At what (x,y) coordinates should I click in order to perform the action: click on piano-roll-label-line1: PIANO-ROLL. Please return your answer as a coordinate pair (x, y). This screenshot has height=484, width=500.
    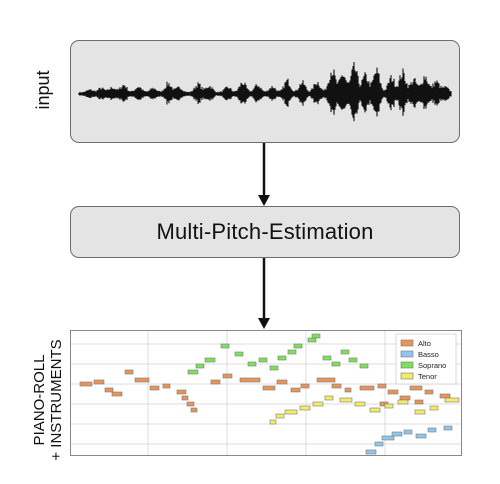
    Looking at the image, I should click on (39, 400).